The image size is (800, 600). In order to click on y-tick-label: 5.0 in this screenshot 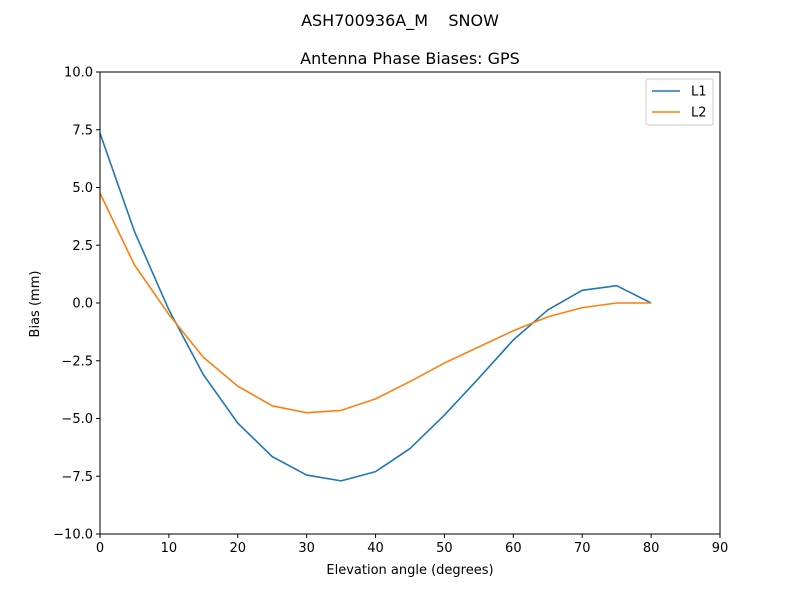, I will do `click(82, 188)`.